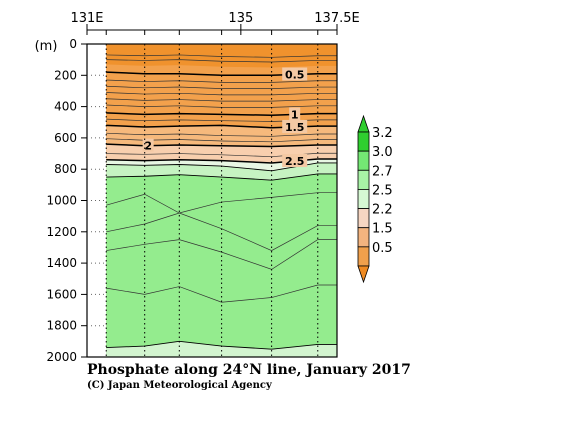  I want to click on colorbar-label: 3.0, so click(382, 152).